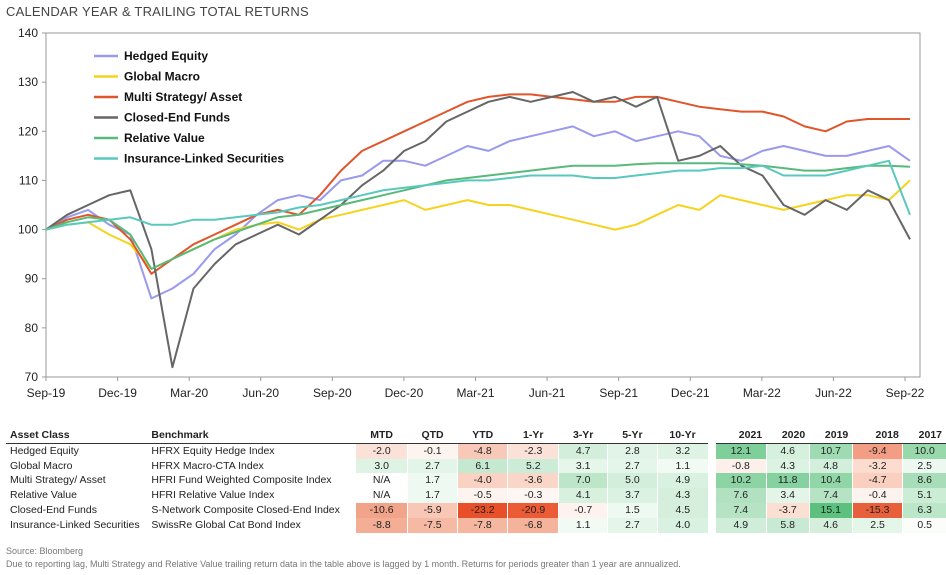 Image resolution: width=946 pixels, height=575 pixels. Describe the element at coordinates (226, 524) in the screenshot. I see `benchmark-cell: SwissRe Global Cat Bond Index` at that location.